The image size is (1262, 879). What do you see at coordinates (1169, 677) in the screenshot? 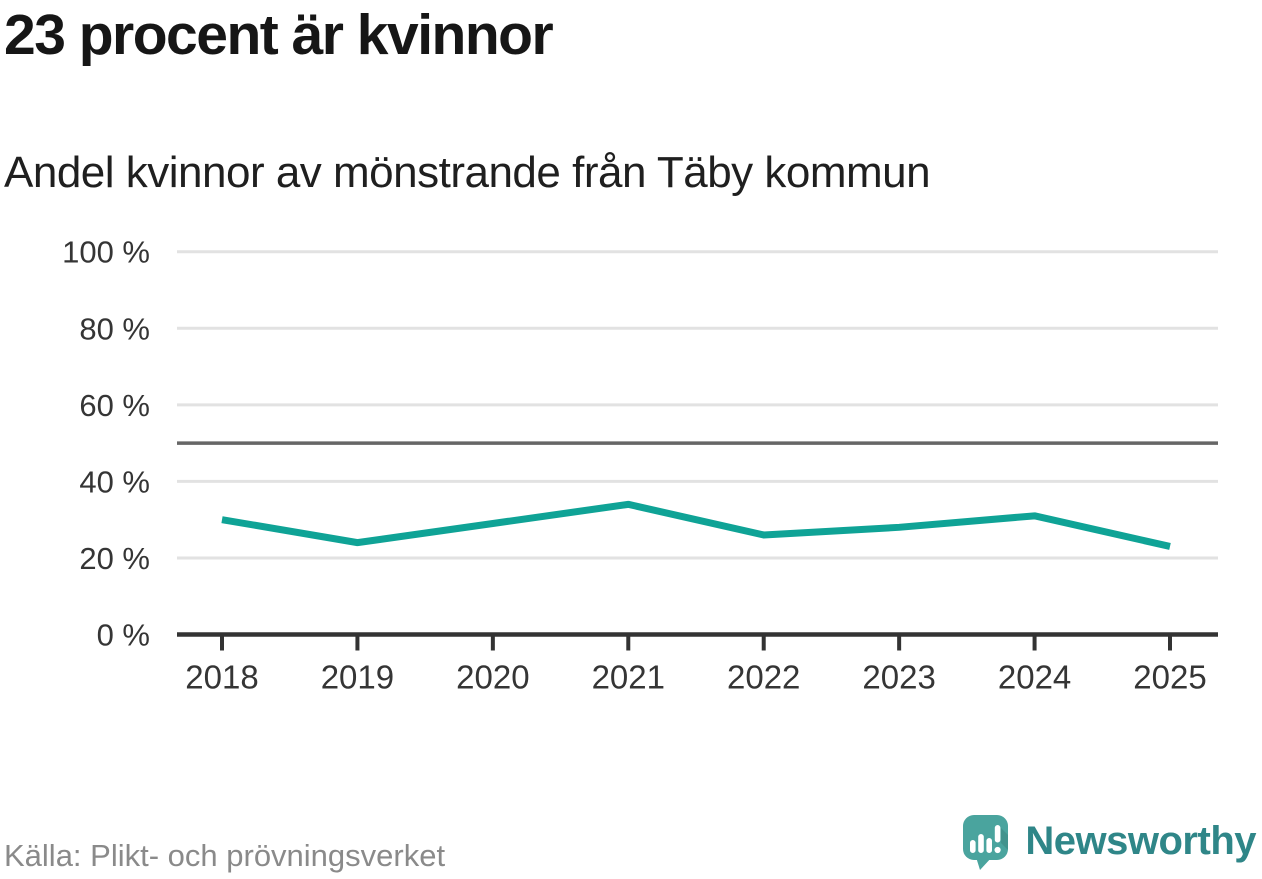
I see `x-tick-label: 2025` at bounding box center [1169, 677].